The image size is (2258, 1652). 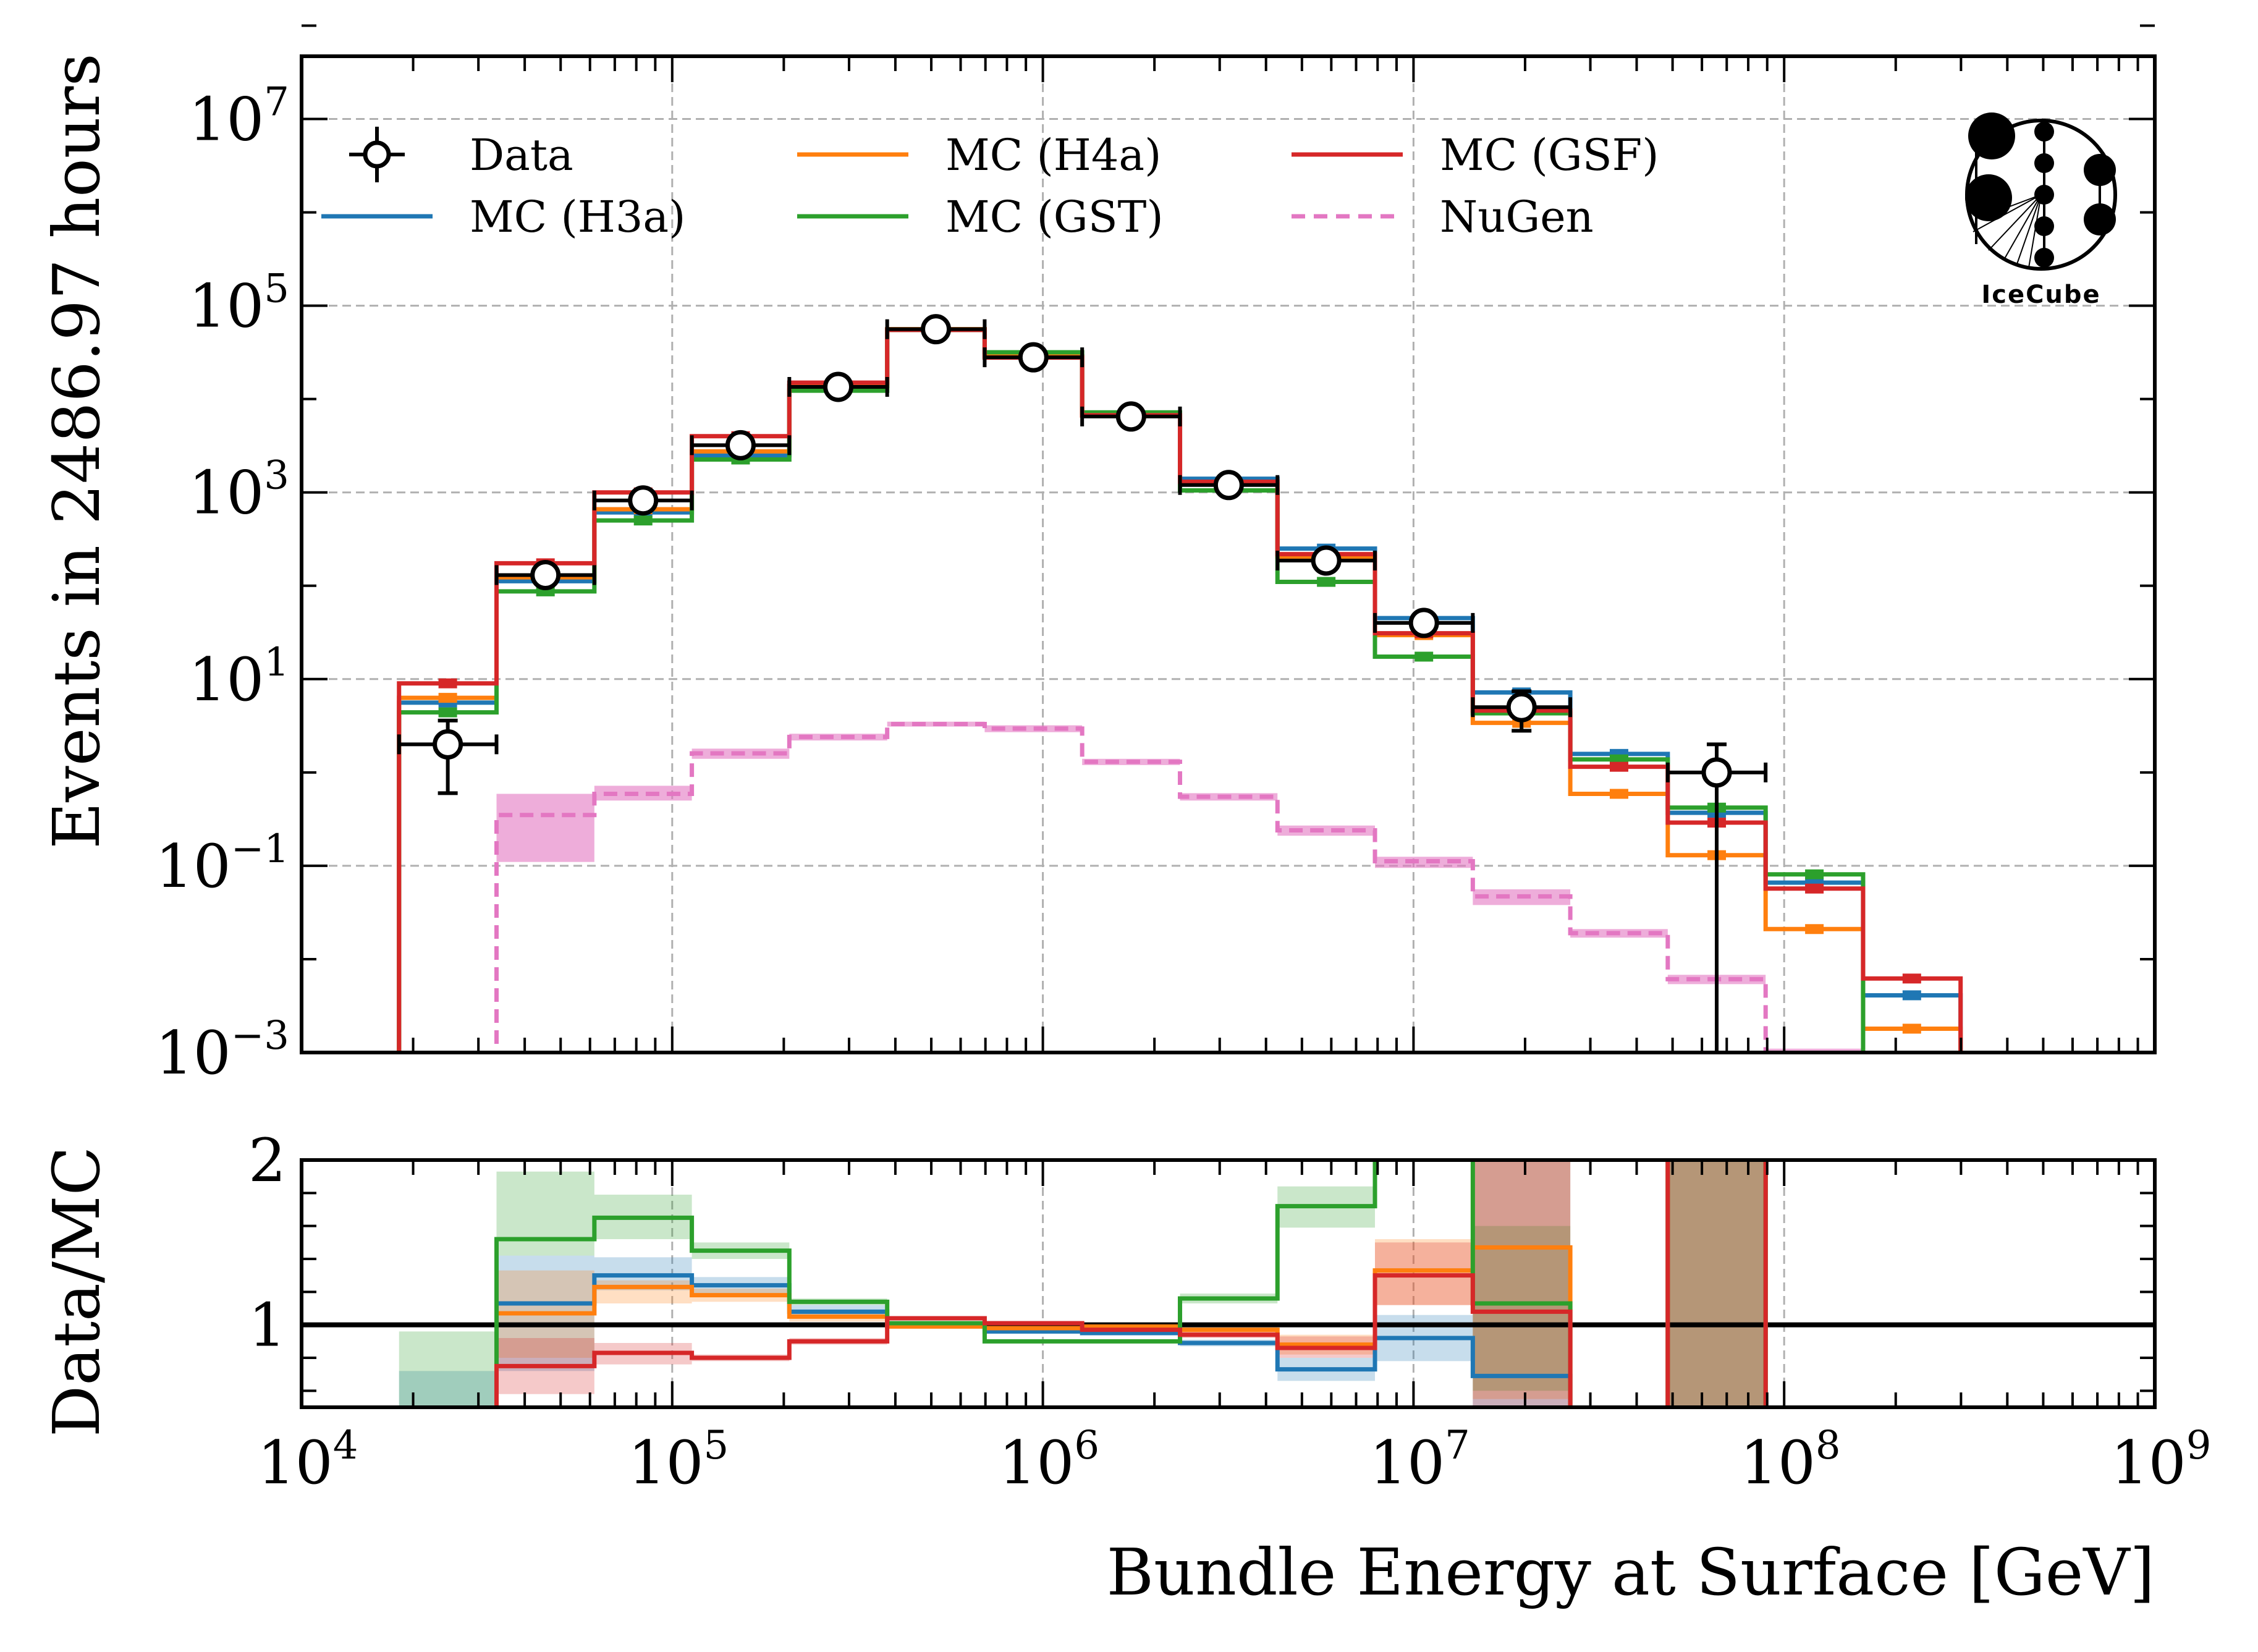 I want to click on x-tick-label-exp: 4, so click(x=345, y=1445).